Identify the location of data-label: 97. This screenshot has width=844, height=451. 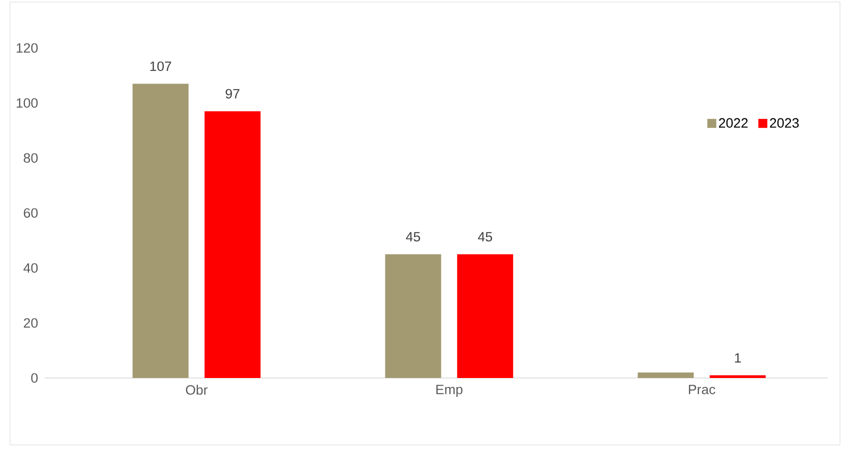
(233, 93).